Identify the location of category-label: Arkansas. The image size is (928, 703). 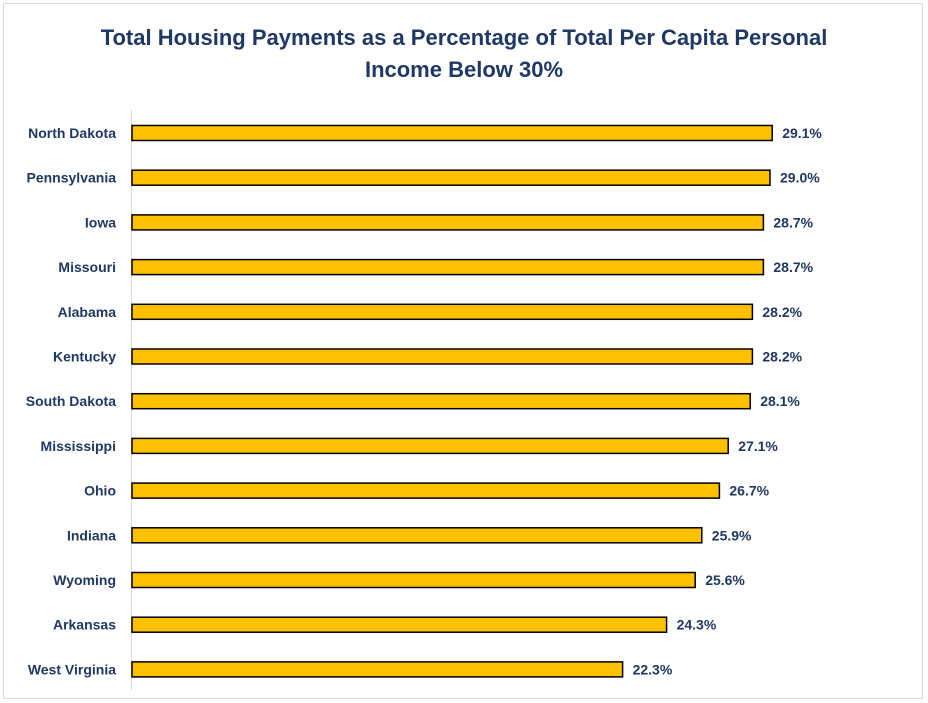
(84, 625).